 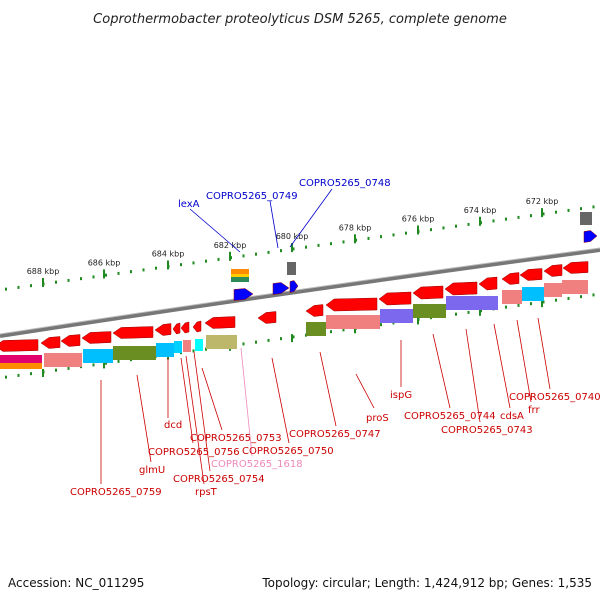 I want to click on tick-label: 680 kbp, so click(x=292, y=236).